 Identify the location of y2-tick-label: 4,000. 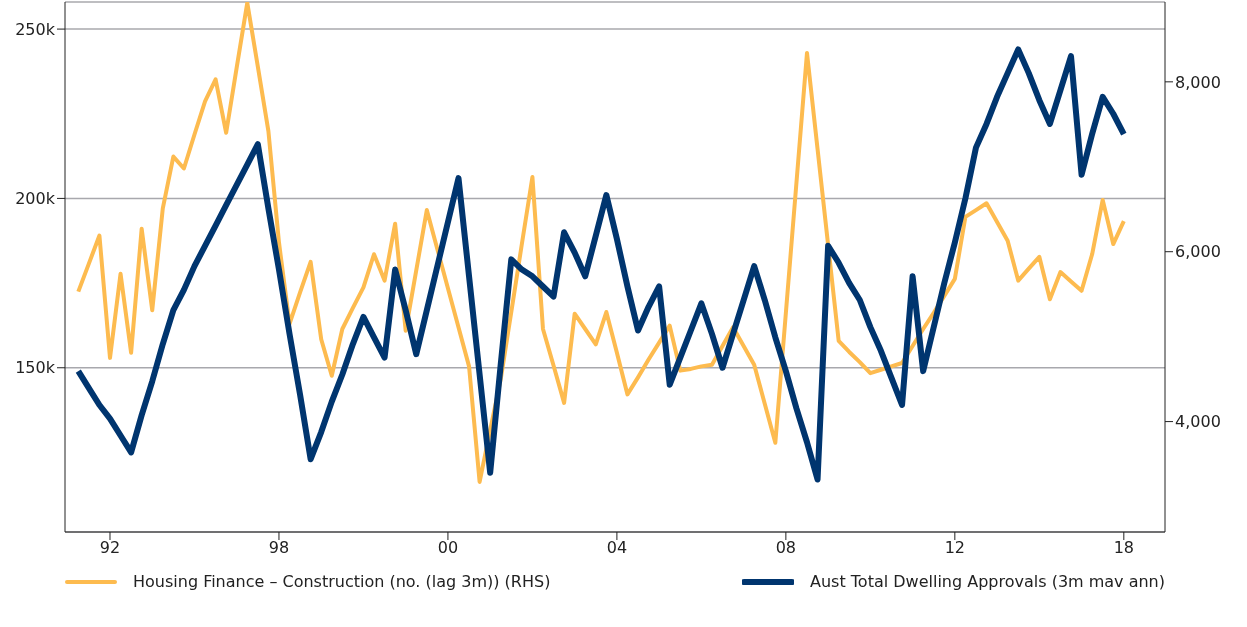
(1198, 422).